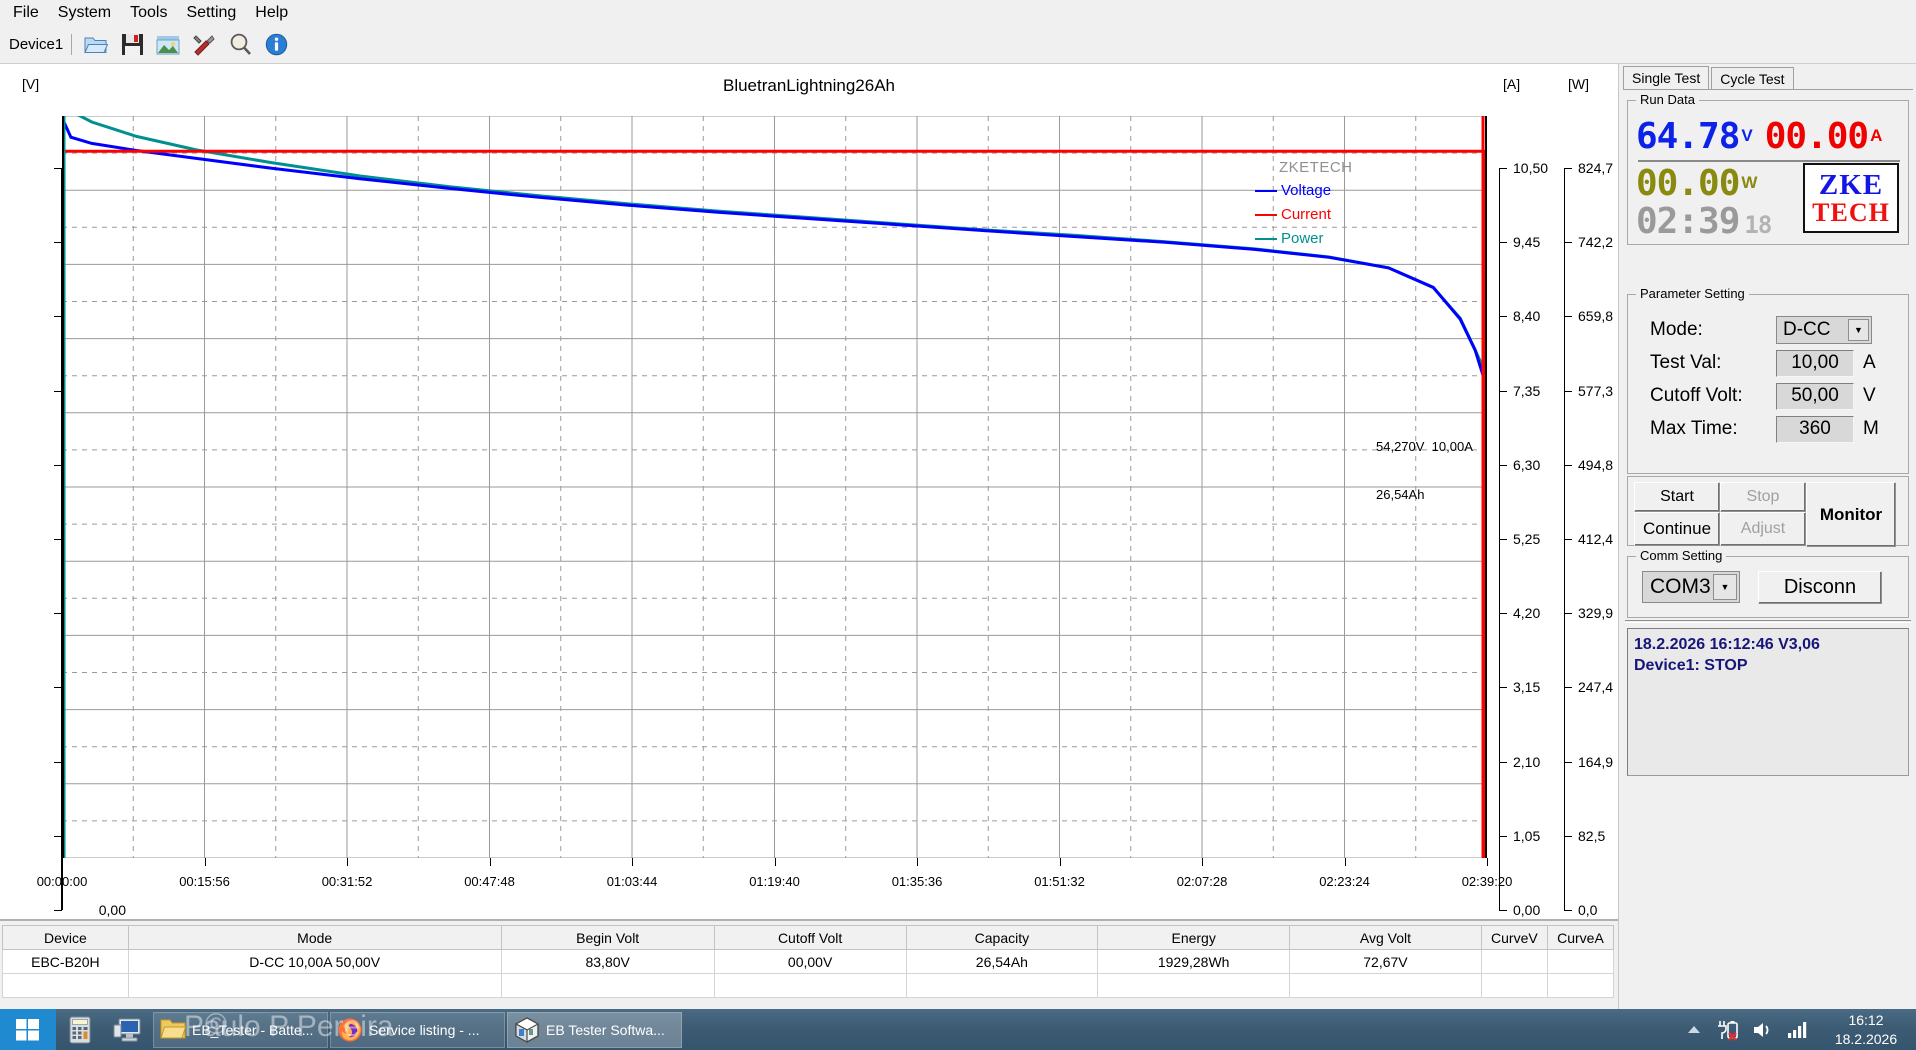  What do you see at coordinates (1592, 835) in the screenshot?
I see `y-tick-watt-9: 82,5` at bounding box center [1592, 835].